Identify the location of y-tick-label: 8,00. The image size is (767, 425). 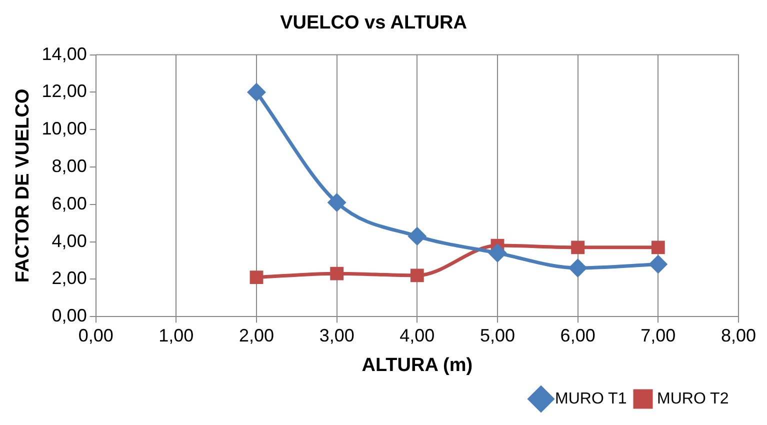
(69, 166).